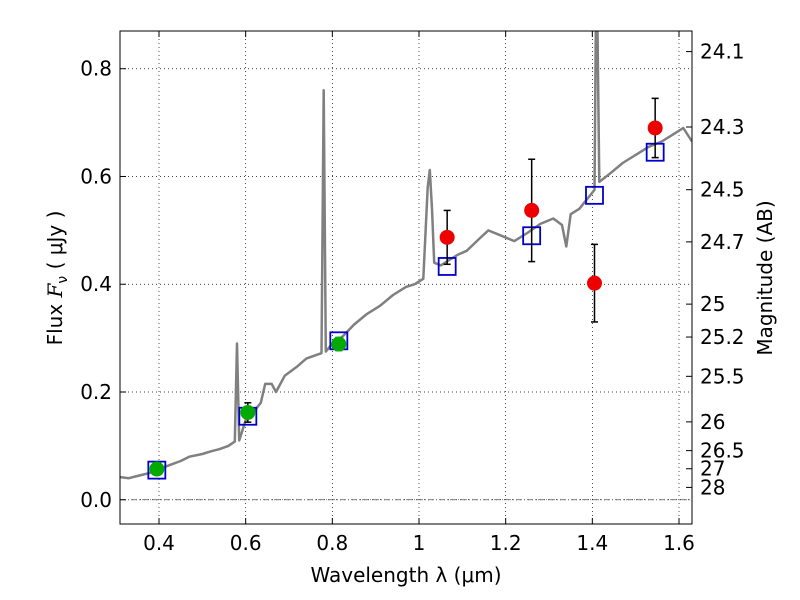 Image resolution: width=800 pixels, height=600 pixels. Describe the element at coordinates (96, 284) in the screenshot. I see `y-tick-label: 0.4` at that location.